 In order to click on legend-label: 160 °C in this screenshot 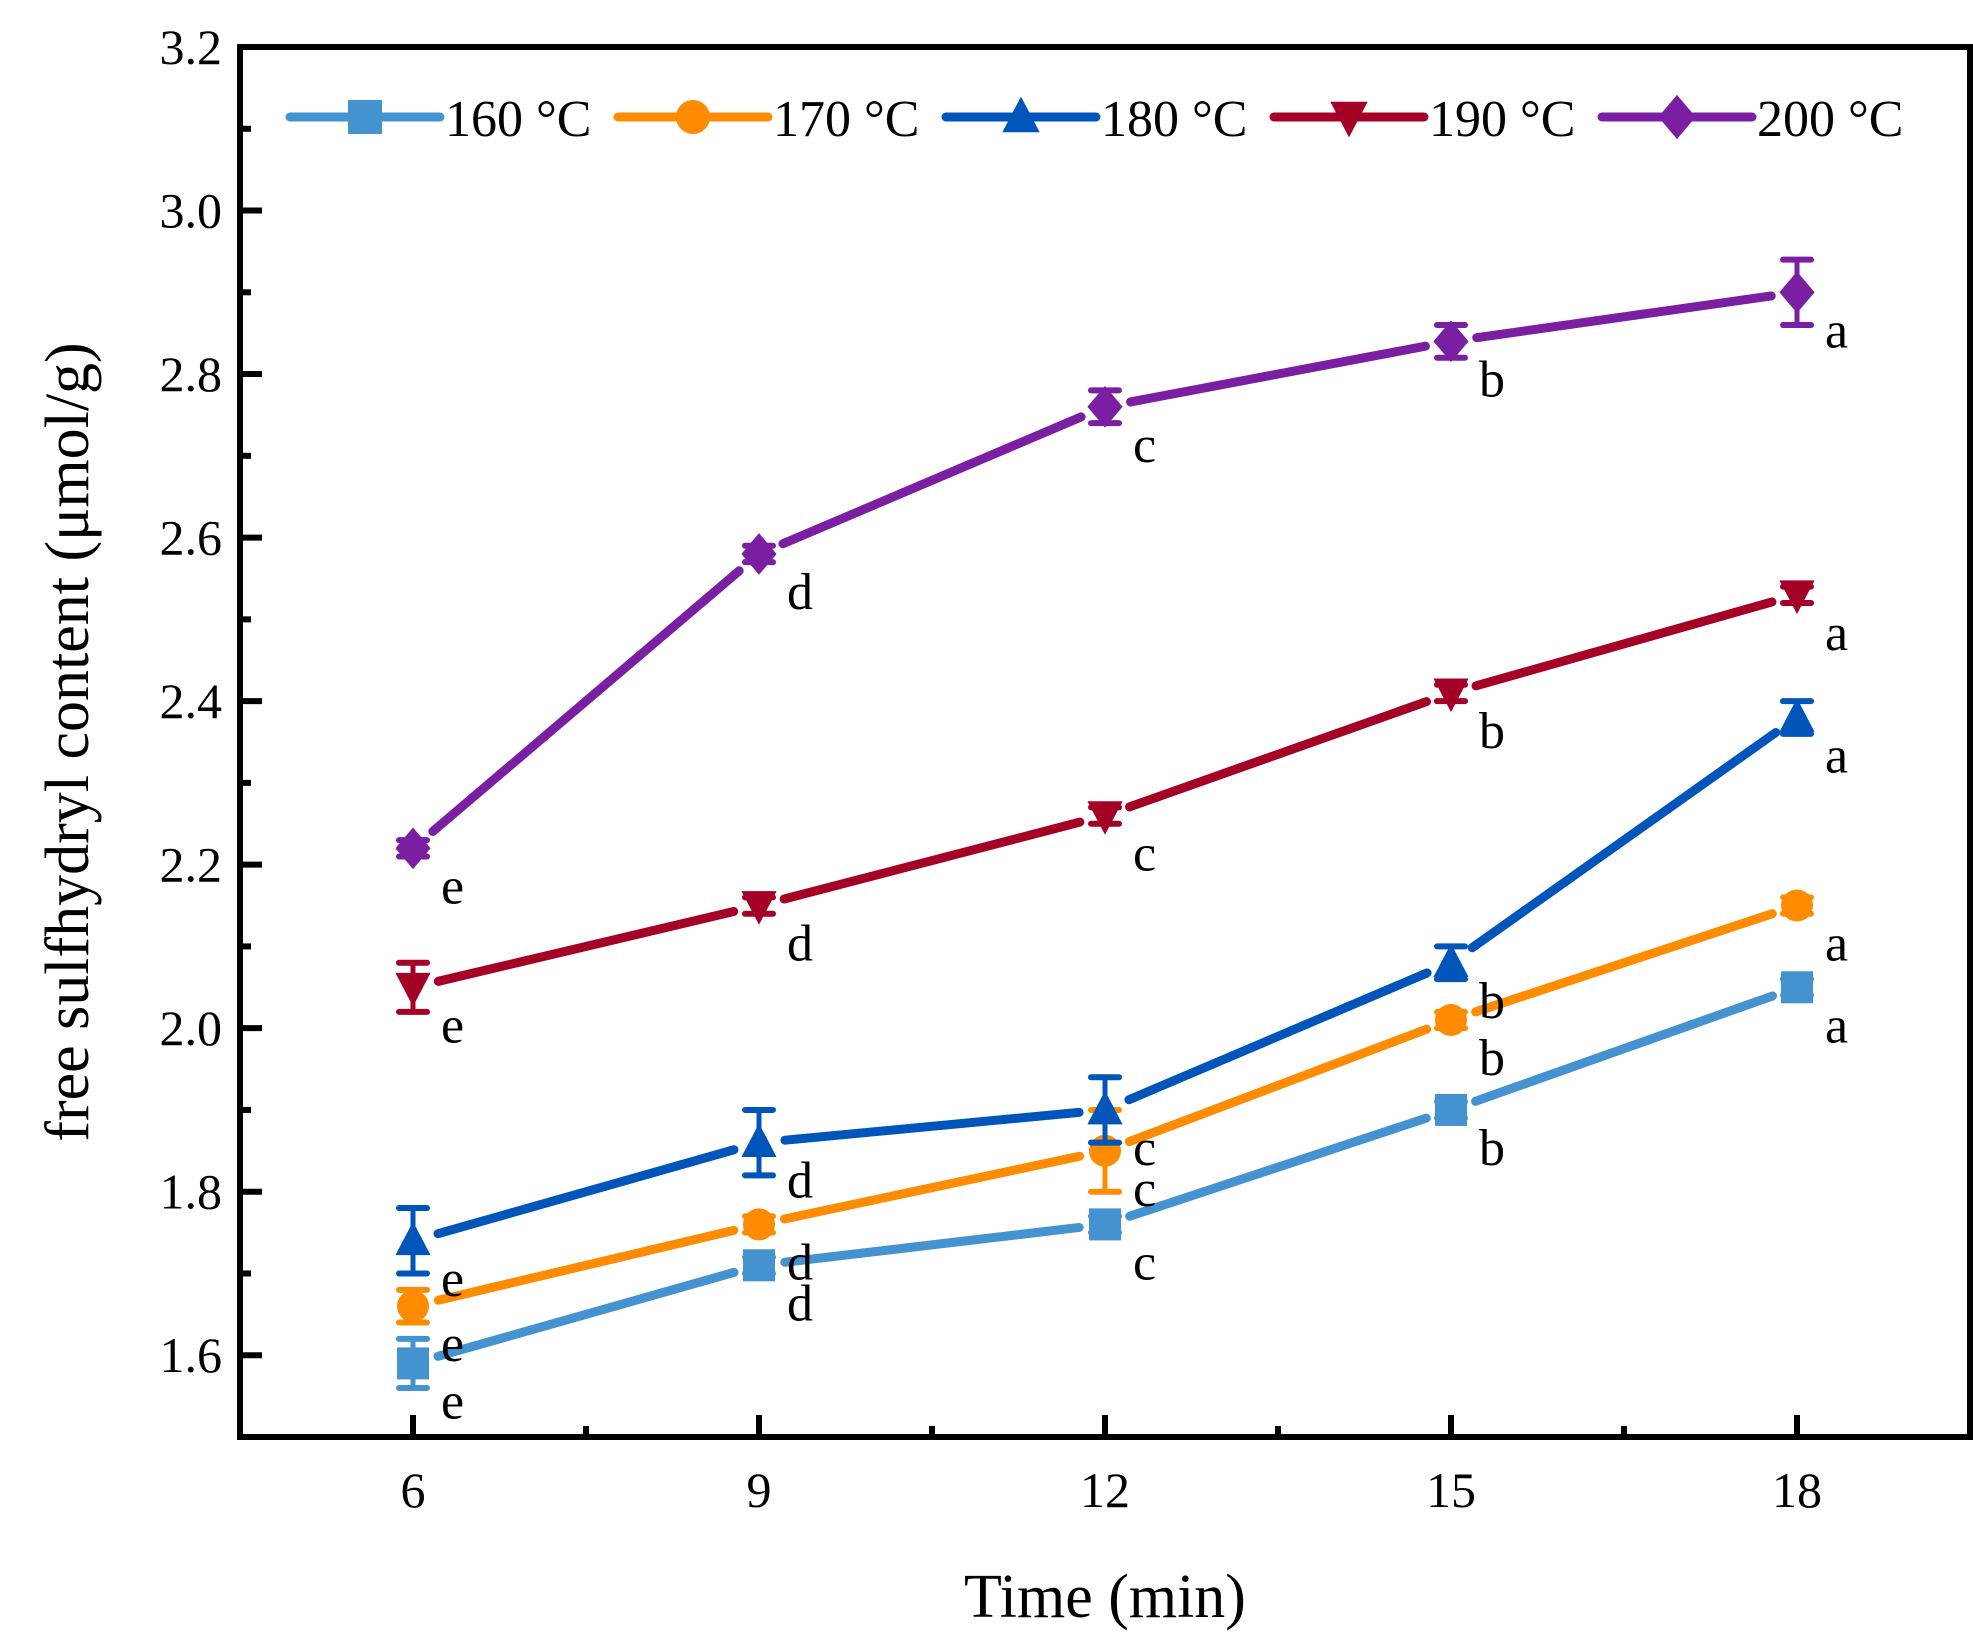, I will do `click(518, 119)`.